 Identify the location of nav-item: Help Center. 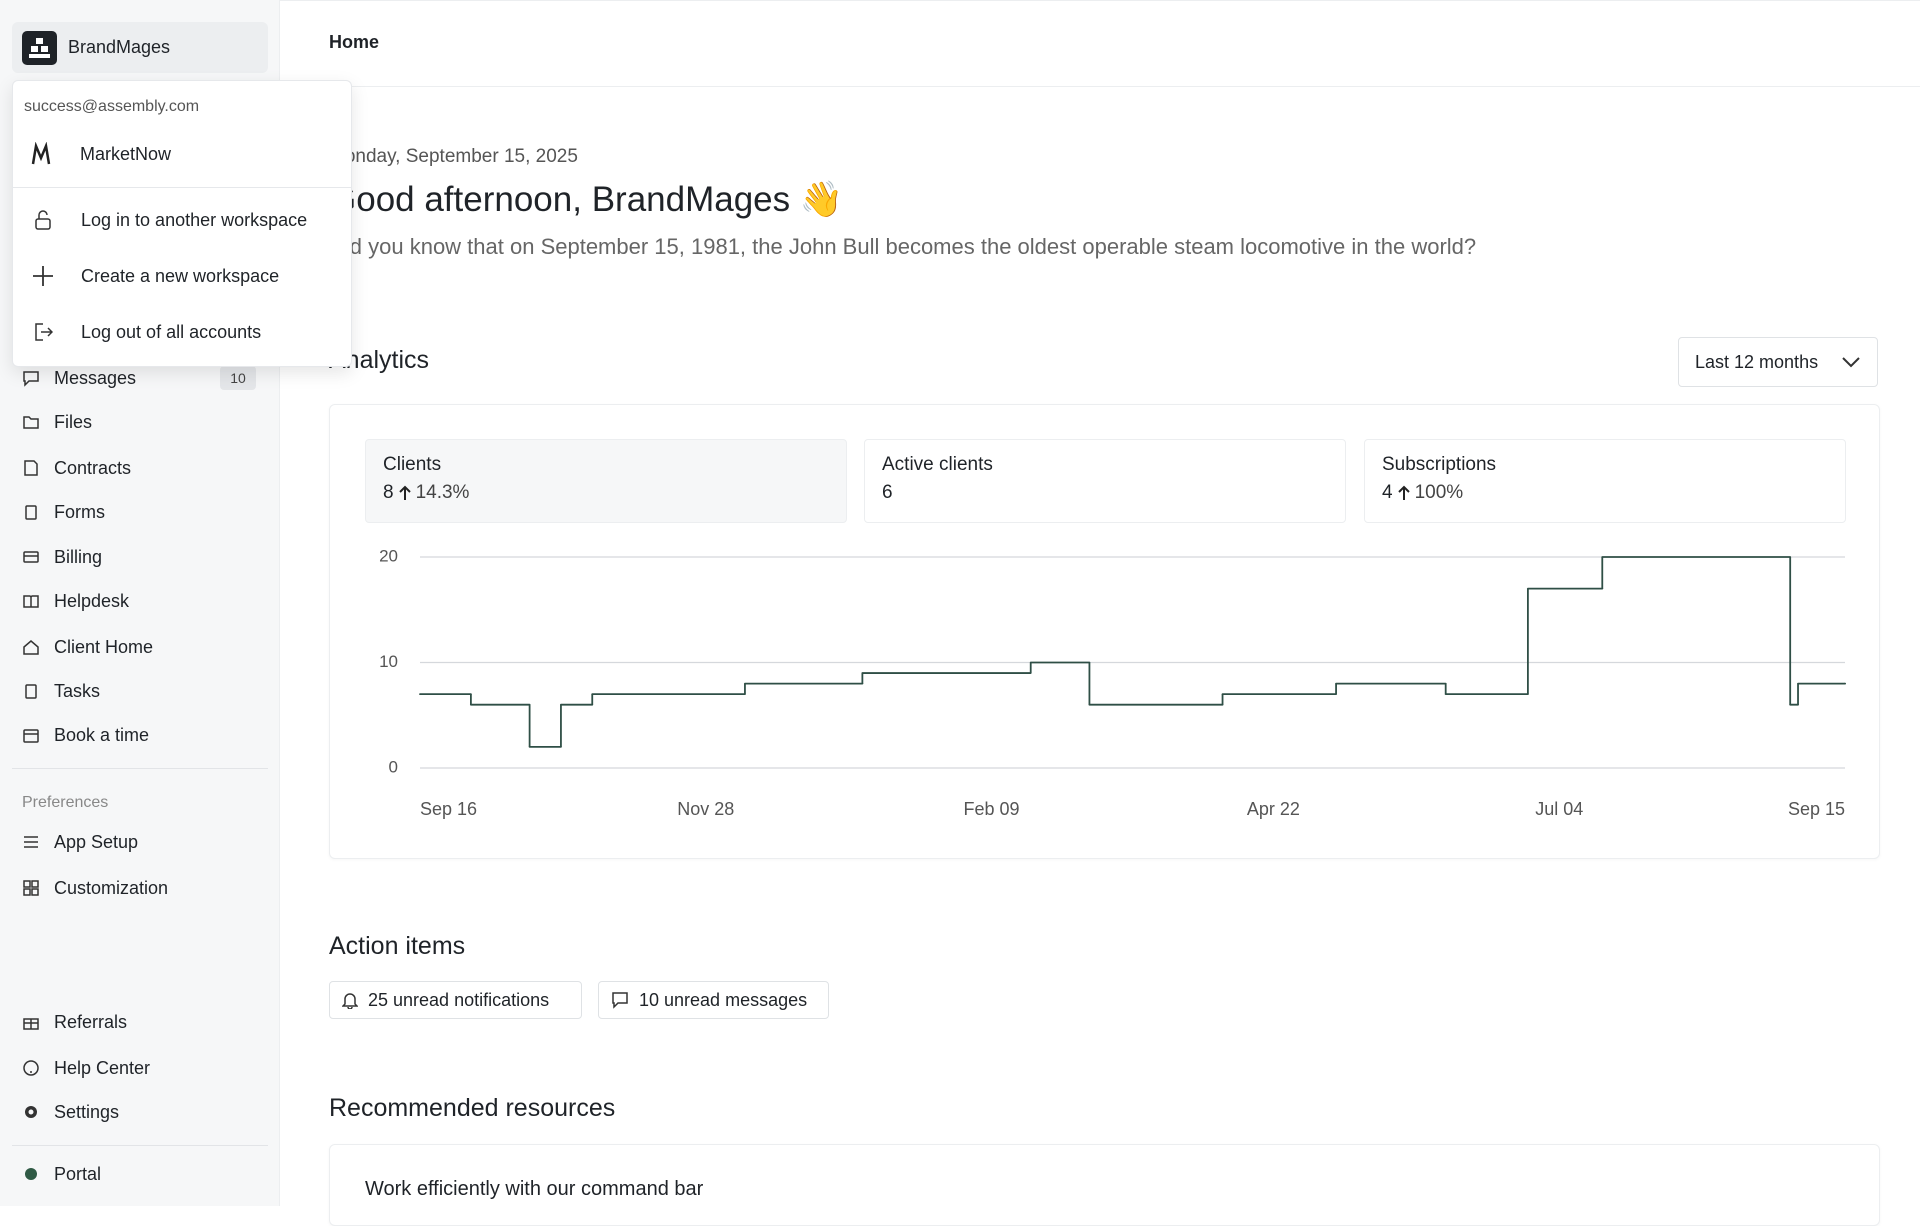
(86, 1068).